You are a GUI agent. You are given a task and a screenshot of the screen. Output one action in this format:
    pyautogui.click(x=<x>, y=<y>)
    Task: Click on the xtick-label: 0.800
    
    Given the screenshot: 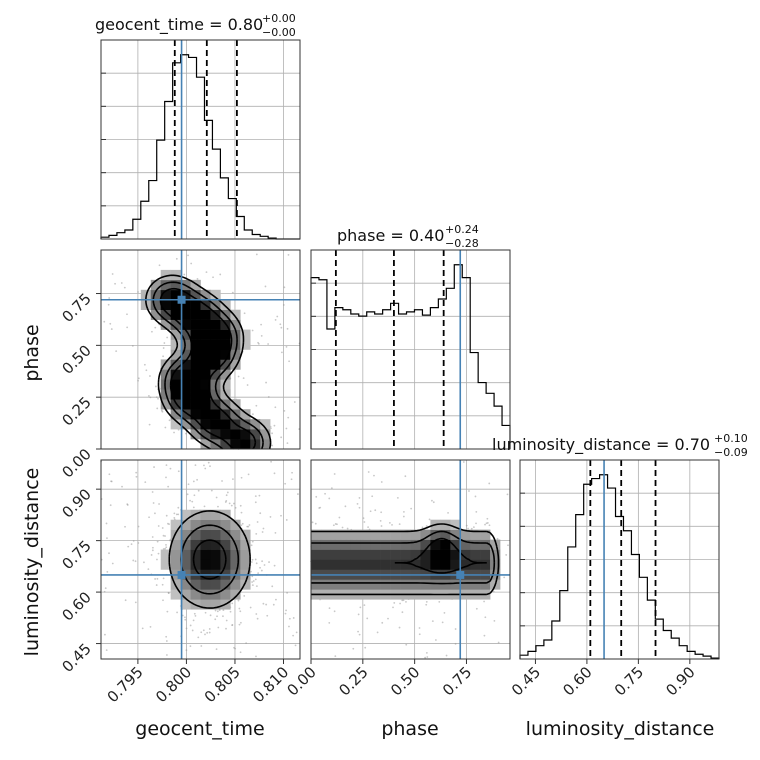 What is the action you would take?
    pyautogui.click(x=173, y=684)
    